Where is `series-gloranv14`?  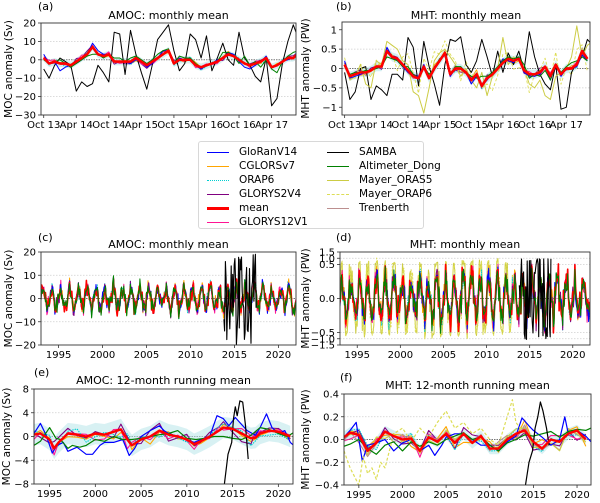 series-gloranv14 is located at coordinates (163, 435).